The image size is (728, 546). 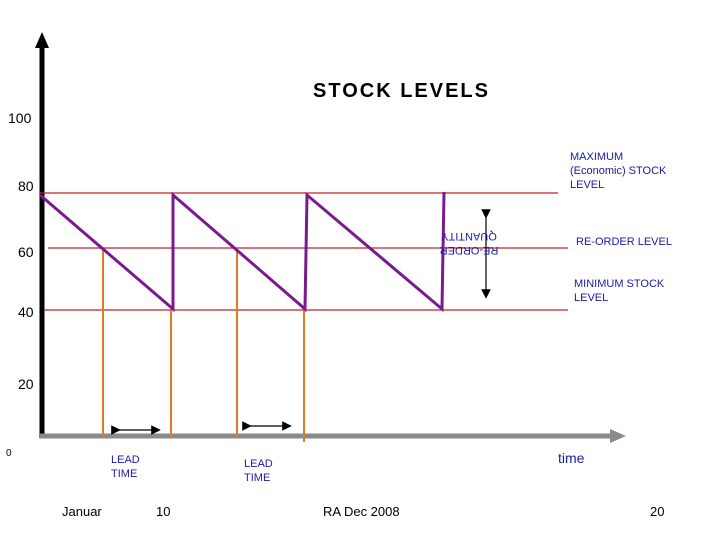 I want to click on reorder-quantity-label: RE-ORDER QUANTITY, so click(x=469, y=243).